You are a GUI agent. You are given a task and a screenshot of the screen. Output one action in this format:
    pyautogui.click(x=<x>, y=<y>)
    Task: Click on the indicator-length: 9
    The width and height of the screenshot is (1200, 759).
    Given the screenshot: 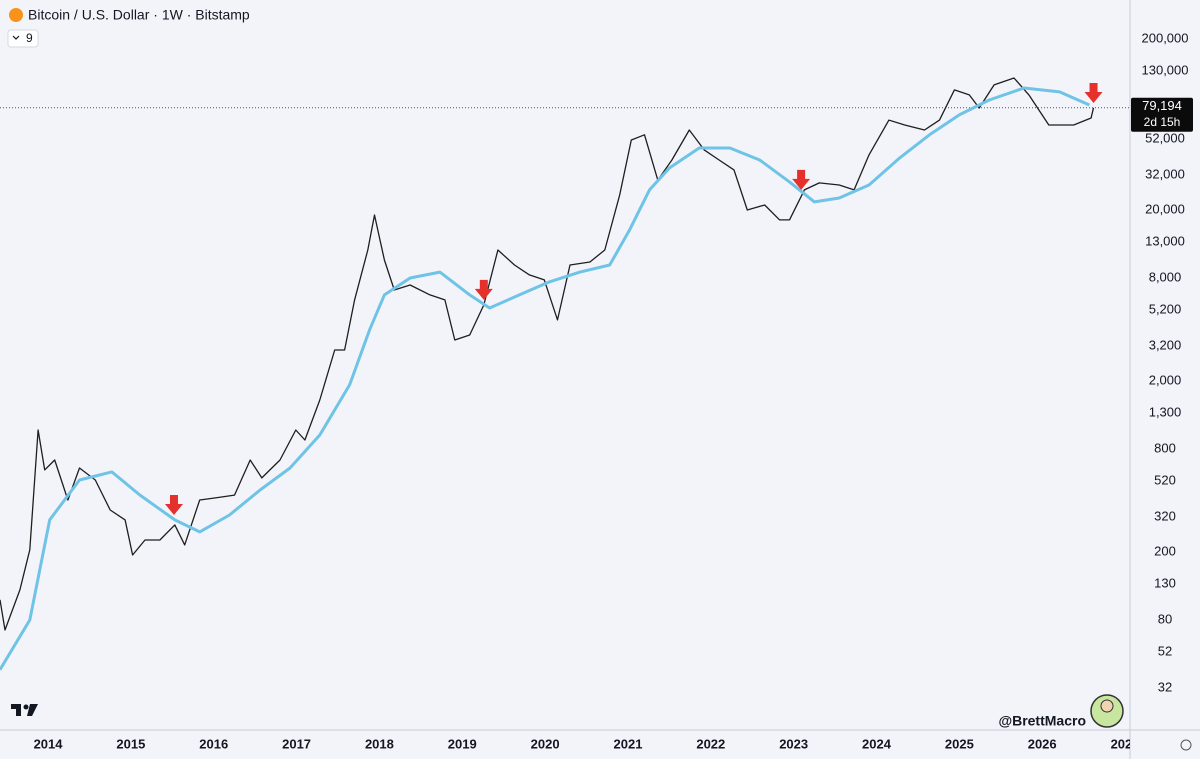 What is the action you would take?
    pyautogui.click(x=29, y=38)
    